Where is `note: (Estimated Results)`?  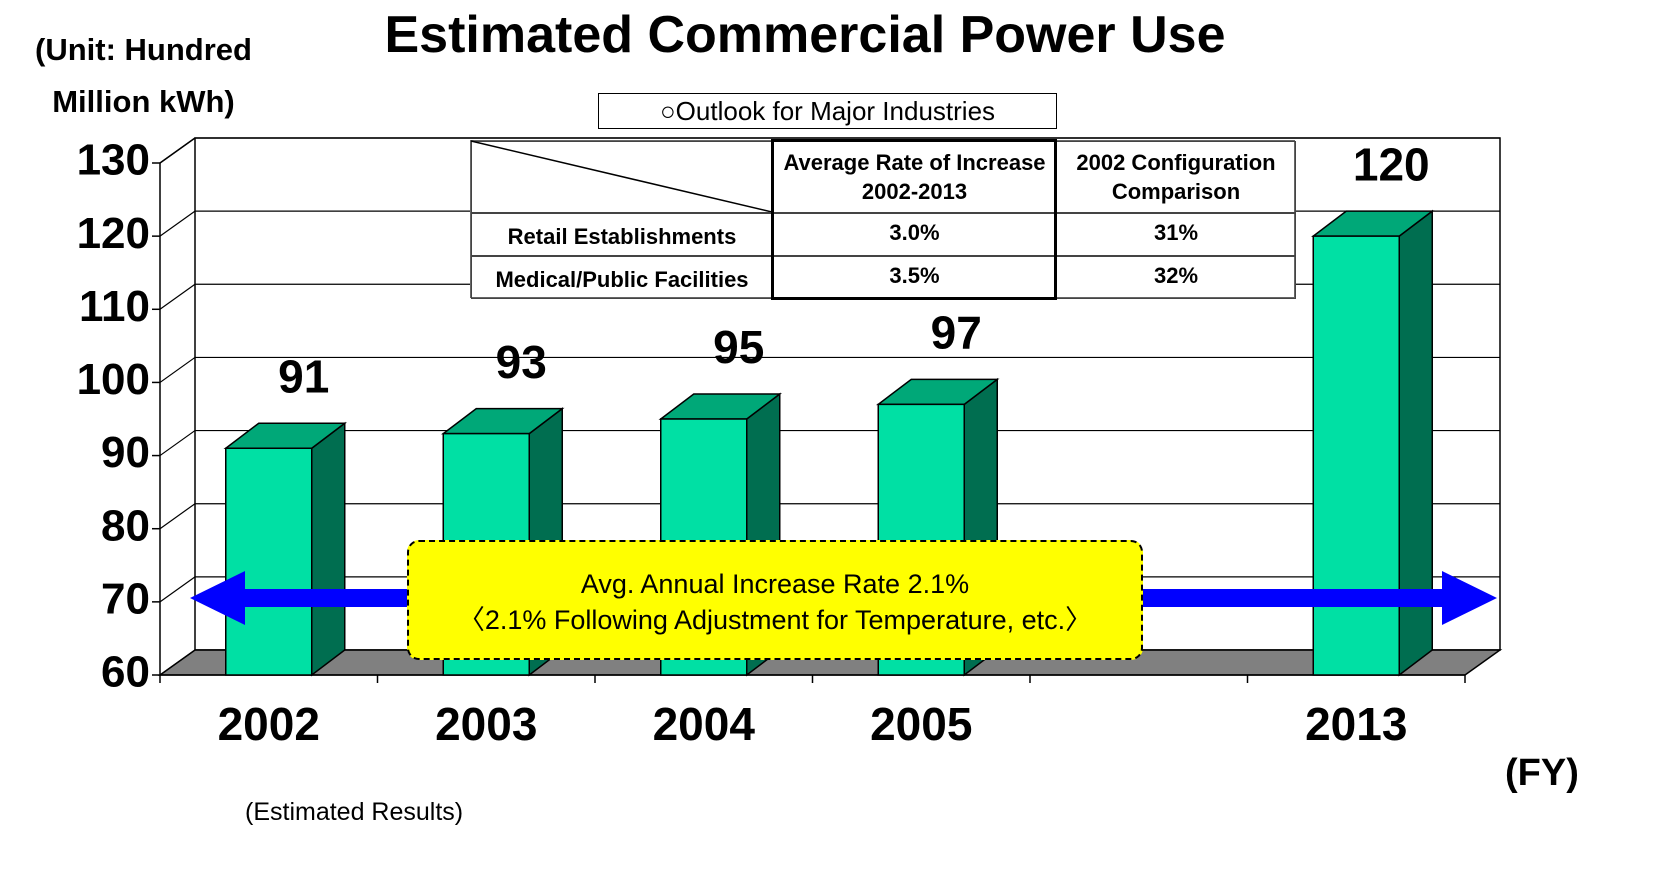
note: (Estimated Results) is located at coordinates (354, 812).